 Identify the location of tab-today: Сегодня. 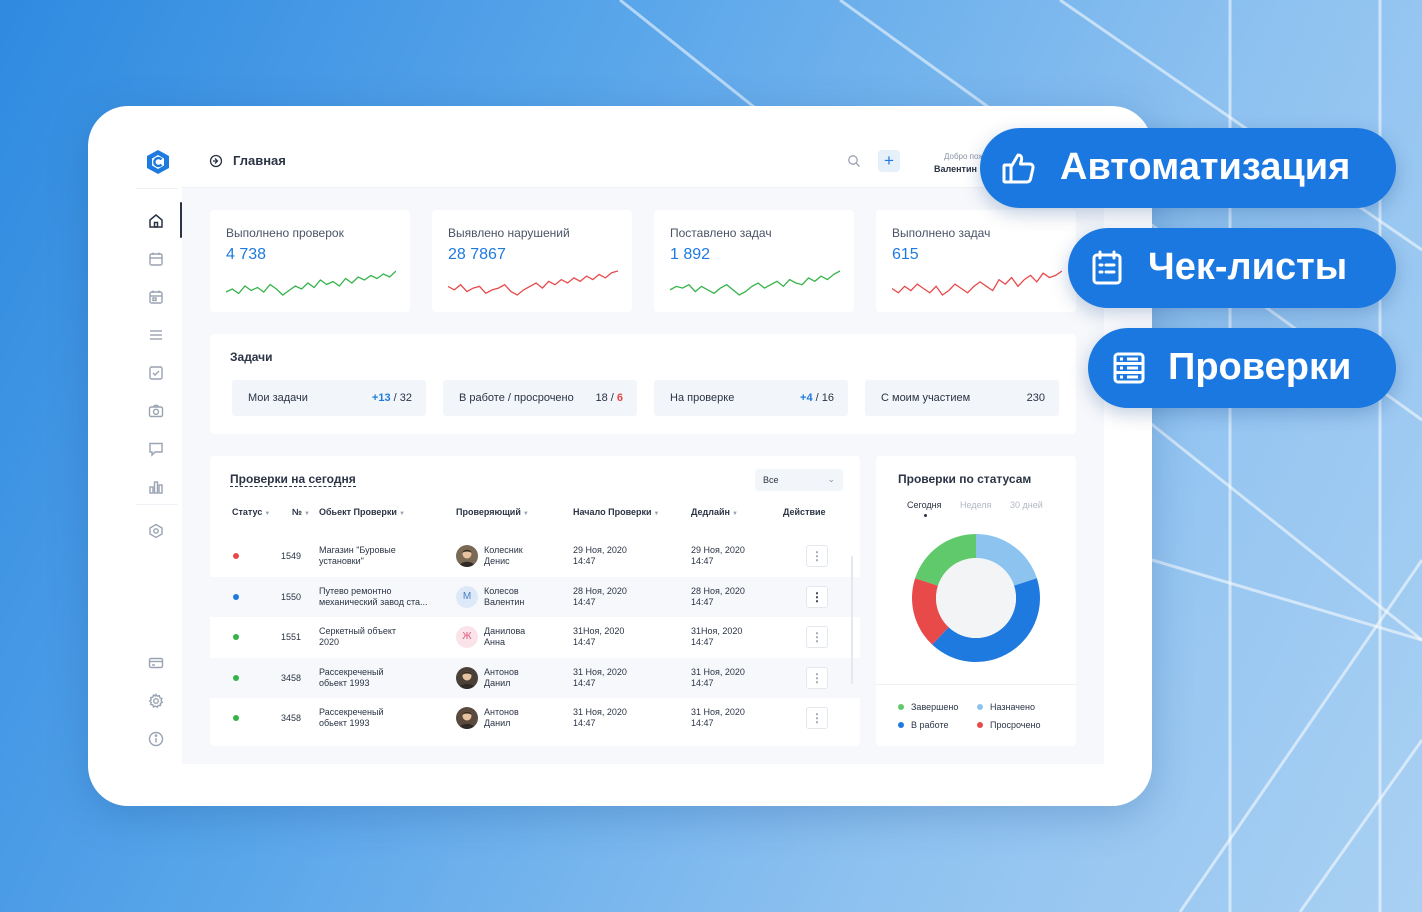
(924, 505).